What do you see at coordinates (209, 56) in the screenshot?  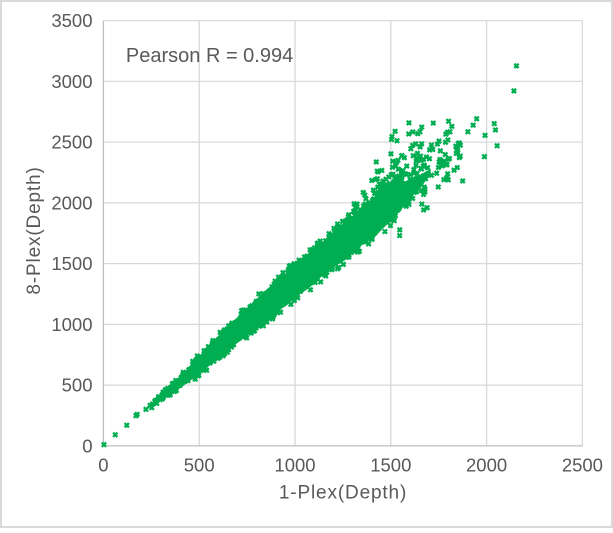 I see `svg-text: Pearson R = 0.994` at bounding box center [209, 56].